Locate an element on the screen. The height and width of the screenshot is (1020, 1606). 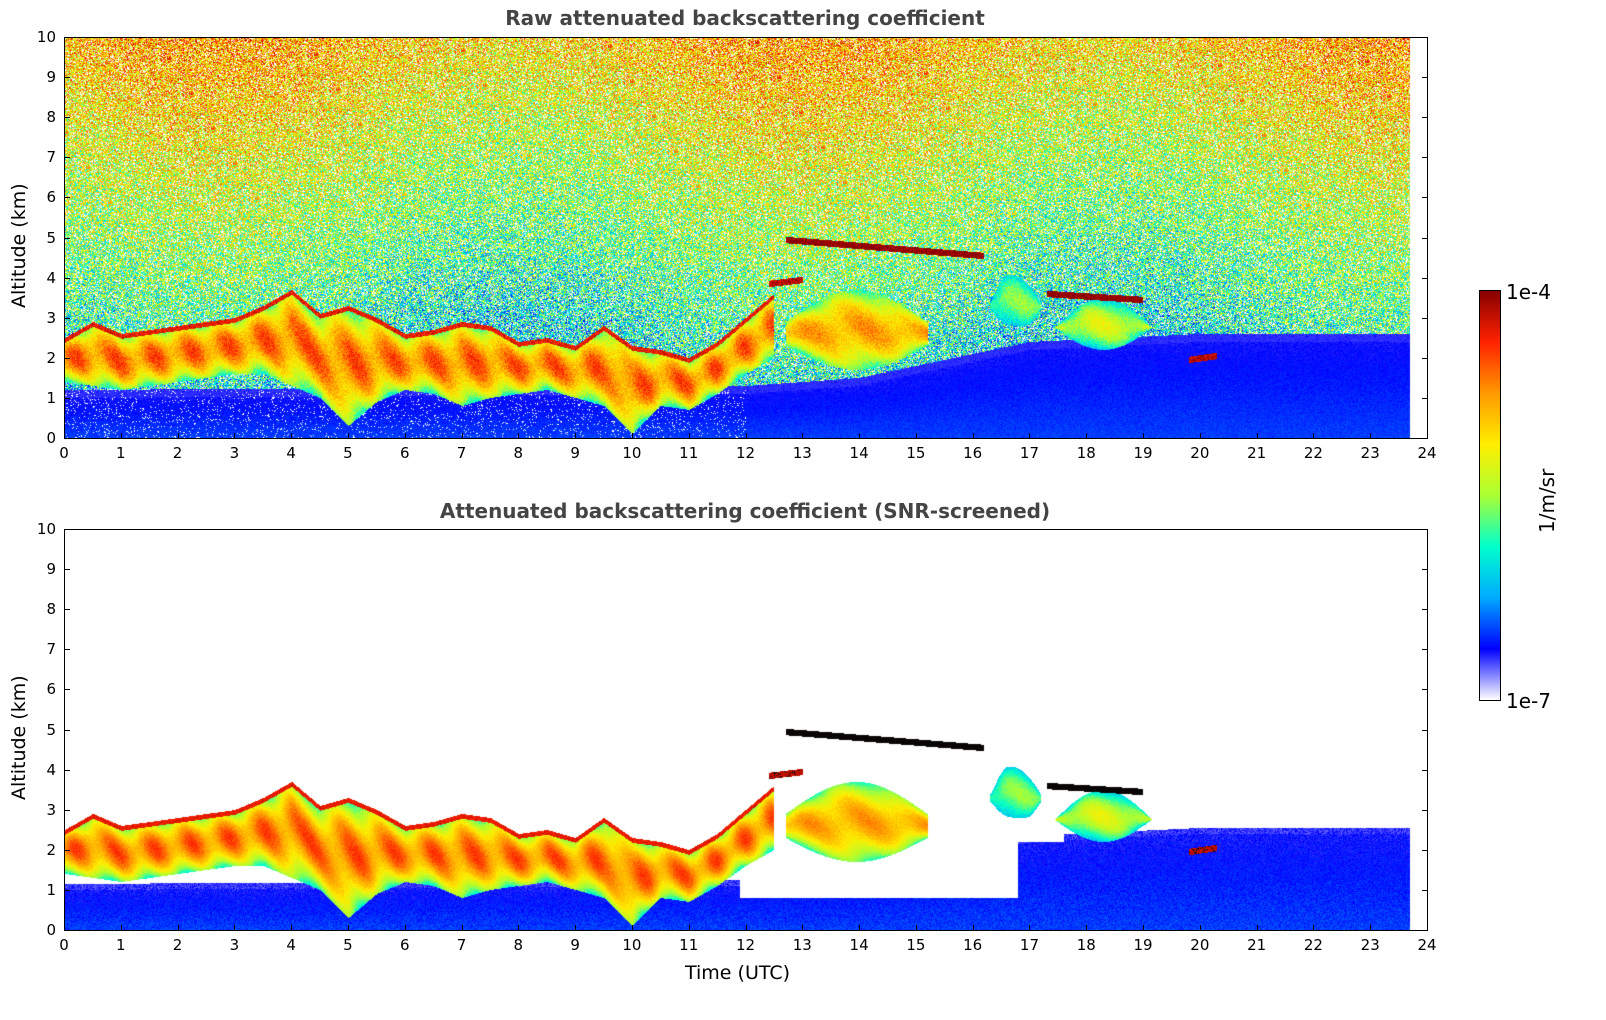
colorbar-unit-label: 1/m/sr is located at coordinates (1547, 500).